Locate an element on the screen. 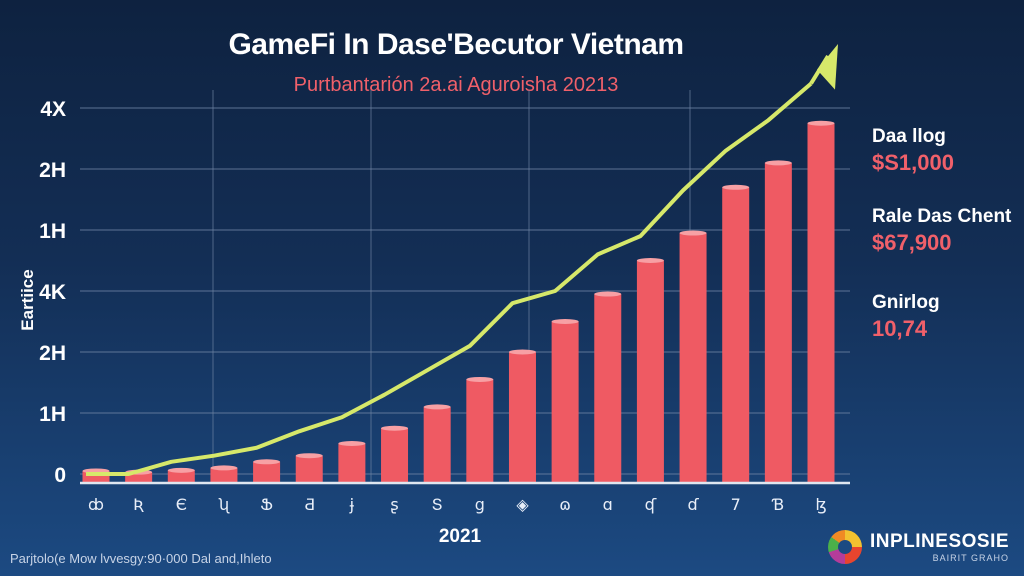 The width and height of the screenshot is (1024, 576). x-tick-label: 7 is located at coordinates (736, 504).